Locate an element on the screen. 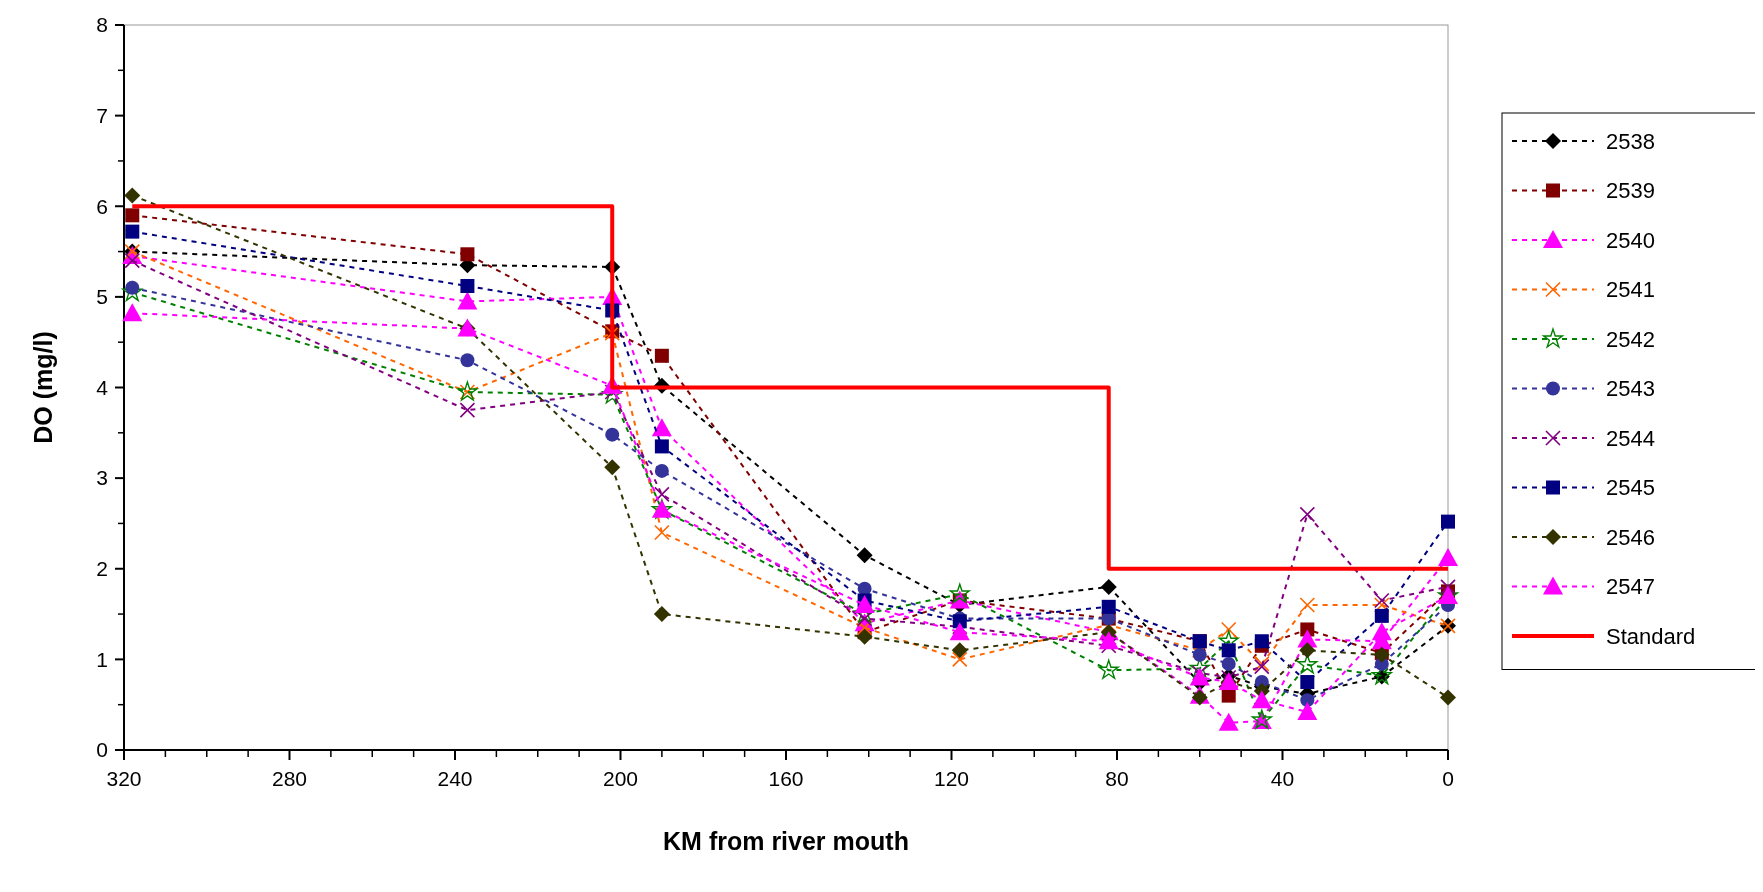 This screenshot has height=892, width=1763. x-tick-label: 320 is located at coordinates (124, 778).